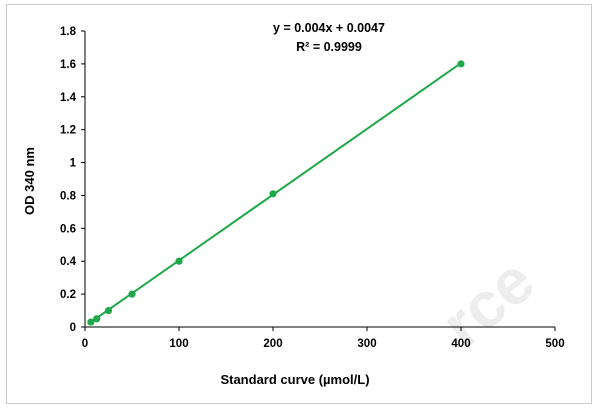 The width and height of the screenshot is (600, 411). I want to click on x-tick-label: 200, so click(272, 344).